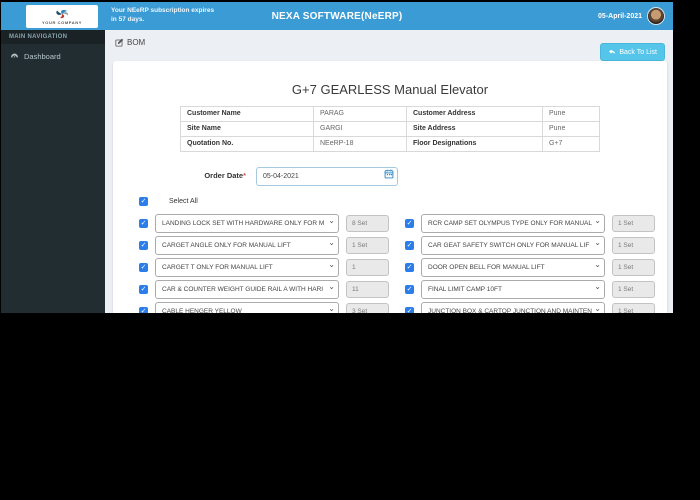  I want to click on table-row: Site Name GARGI Site Address Pune, so click(390, 129).